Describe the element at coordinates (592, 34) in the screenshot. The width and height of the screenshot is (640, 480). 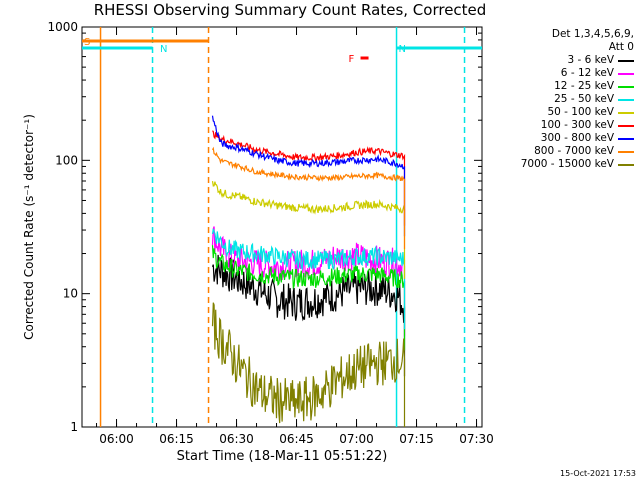
I see `legend-header-1: Det 1,3,4,5,6,9,` at that location.